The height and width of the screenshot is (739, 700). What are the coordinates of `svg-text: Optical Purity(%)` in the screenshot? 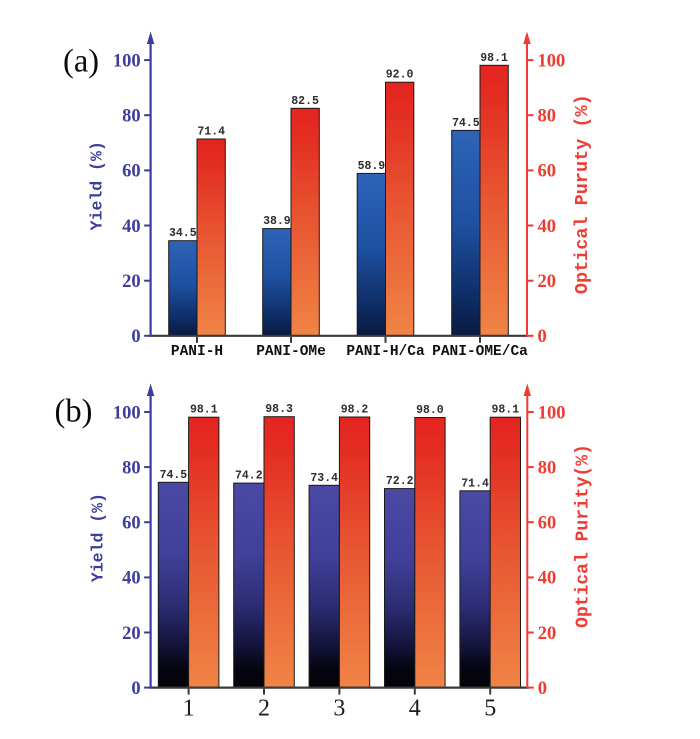 It's located at (584, 536).